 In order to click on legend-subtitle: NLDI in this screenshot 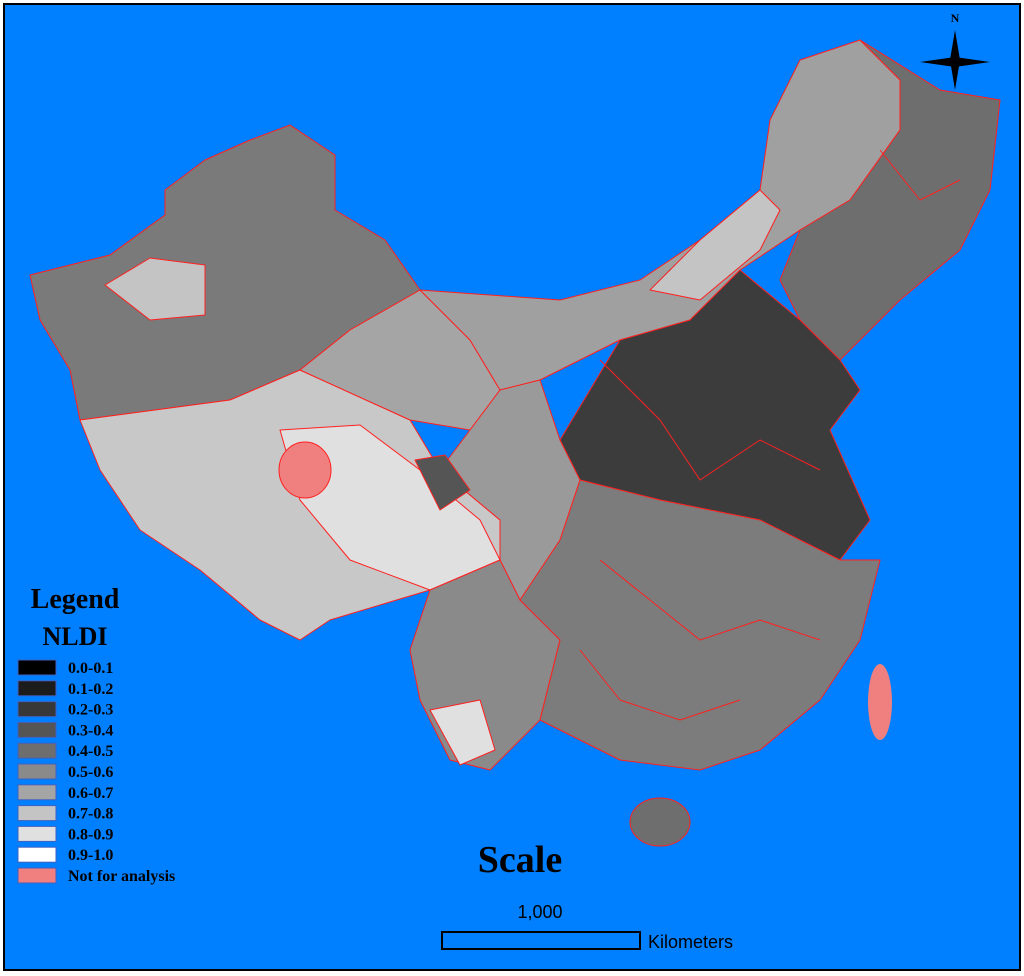, I will do `click(74, 636)`.